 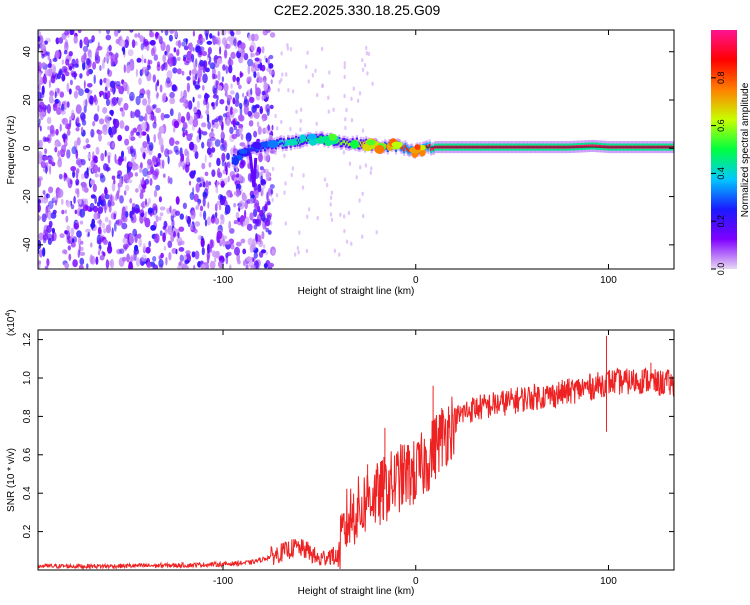 What do you see at coordinates (718, 173) in the screenshot?
I see `colorbar-ticks: 0.0 0.2 0.4 0.6 0.8` at bounding box center [718, 173].